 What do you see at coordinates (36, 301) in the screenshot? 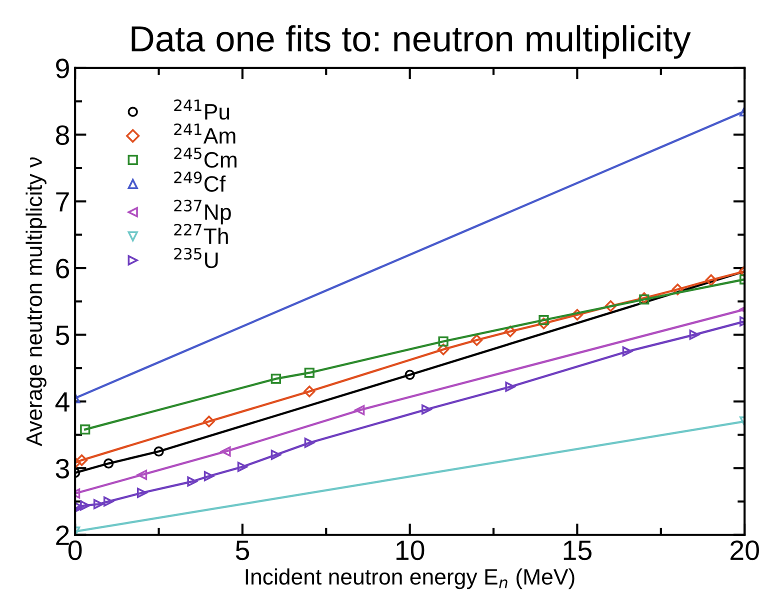
I see `y-axis-title: Average neutron multiplicity ν` at bounding box center [36, 301].